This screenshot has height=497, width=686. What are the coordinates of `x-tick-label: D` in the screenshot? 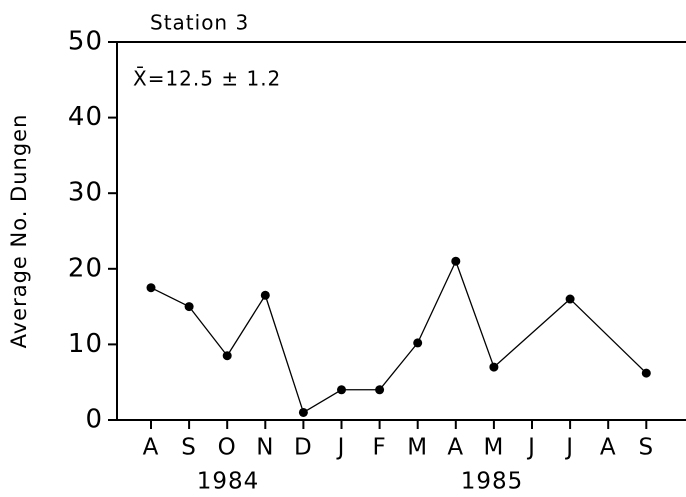 It's located at (303, 448).